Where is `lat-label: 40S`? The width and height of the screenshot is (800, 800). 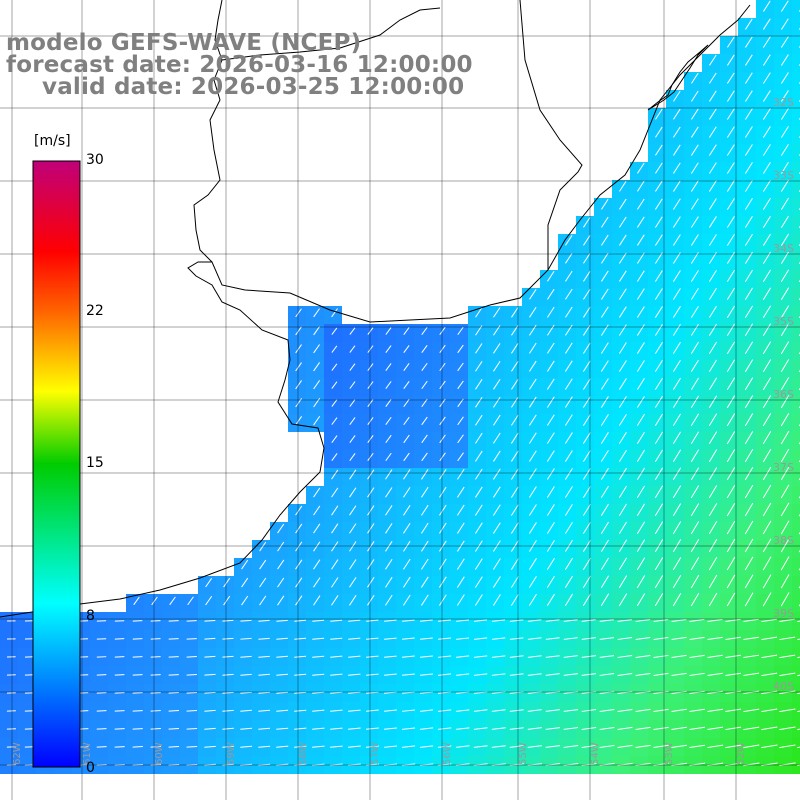
lat-label: 40S is located at coordinates (783, 686).